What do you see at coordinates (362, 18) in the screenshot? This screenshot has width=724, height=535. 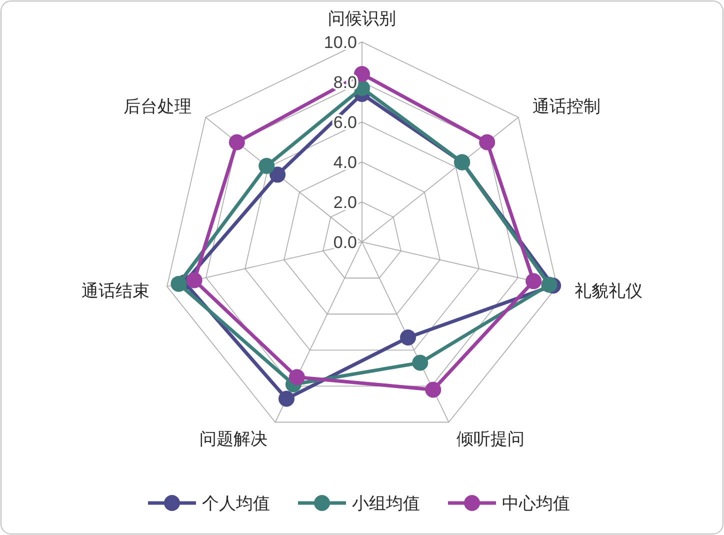 I see `spoke-label: 问候识别` at bounding box center [362, 18].